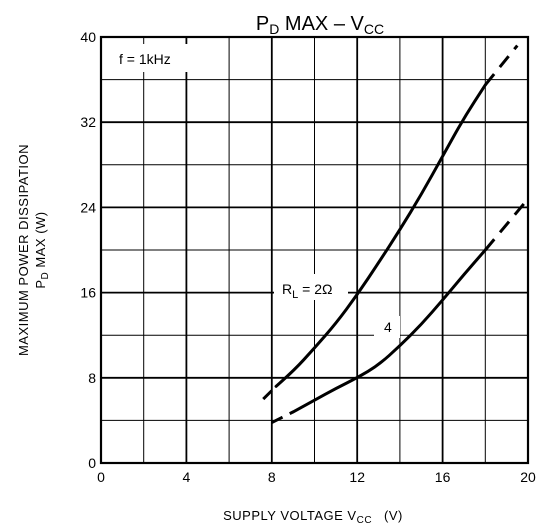  What do you see at coordinates (88, 37) in the screenshot?
I see `y-tick-label: 40` at bounding box center [88, 37].